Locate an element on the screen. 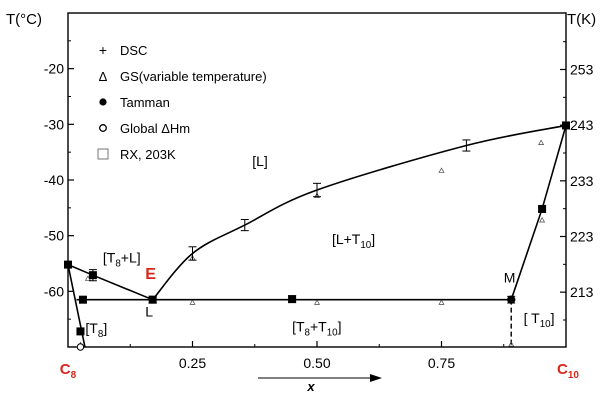 Image resolution: width=602 pixels, height=396 pixels. y-right-tick-label: 223 is located at coordinates (582, 237).